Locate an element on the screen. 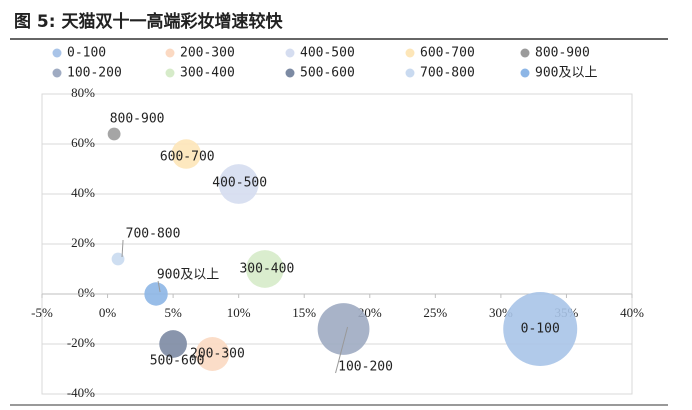 The height and width of the screenshot is (410, 692). legend-label: 500-600 is located at coordinates (327, 73).